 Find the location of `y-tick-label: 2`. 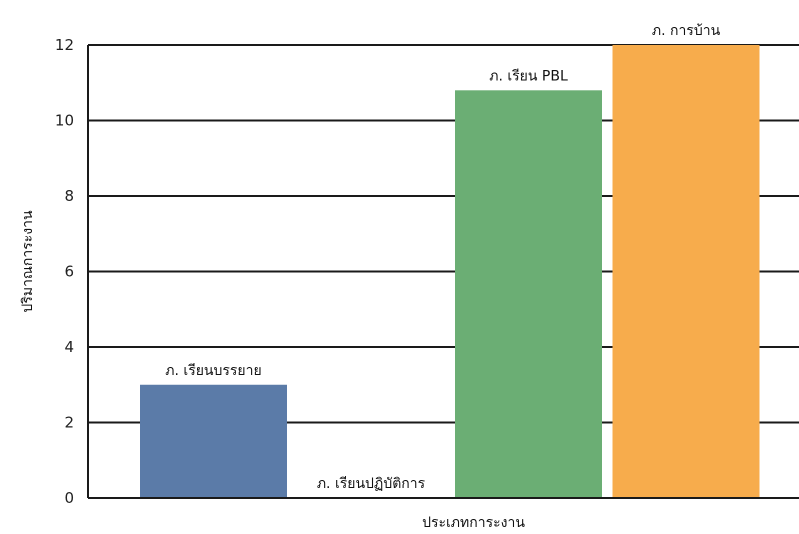

y-tick-label: 2 is located at coordinates (69, 423).